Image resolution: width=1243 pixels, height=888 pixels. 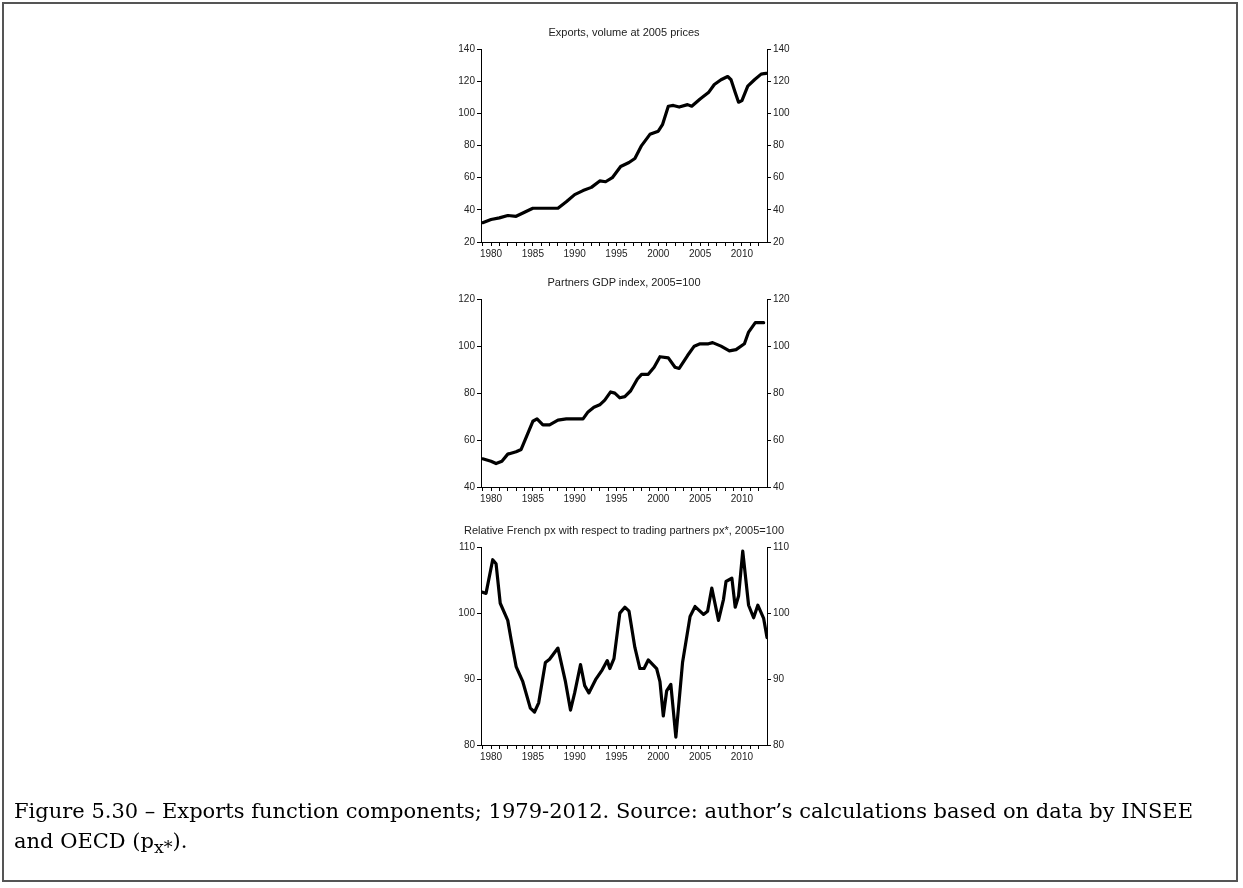 I want to click on y2-tick-label: 110, so click(x=781, y=546).